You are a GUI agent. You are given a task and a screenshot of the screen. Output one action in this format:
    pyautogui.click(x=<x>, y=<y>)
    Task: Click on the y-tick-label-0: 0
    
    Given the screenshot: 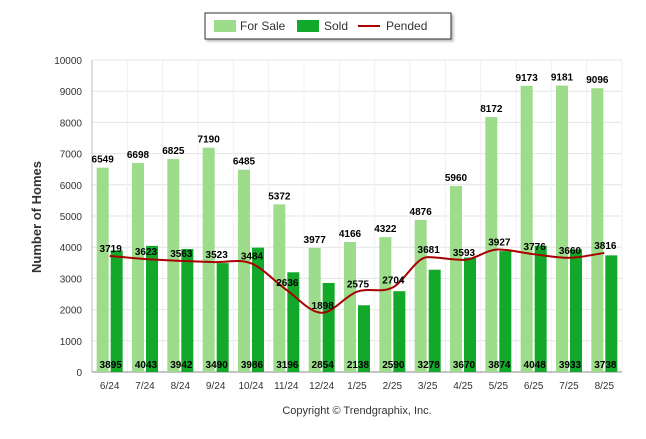 What is the action you would take?
    pyautogui.click(x=79, y=373)
    